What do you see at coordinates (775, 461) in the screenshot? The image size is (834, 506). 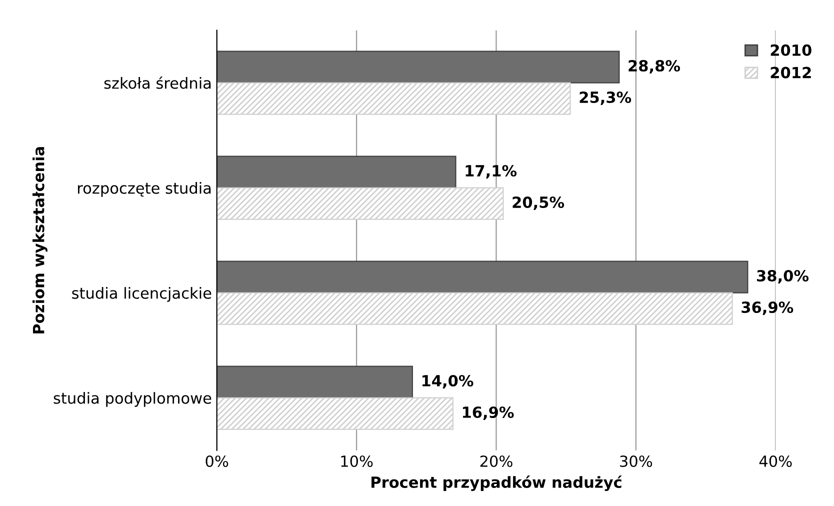 I see `x-tick-label: 40%` at bounding box center [775, 461].